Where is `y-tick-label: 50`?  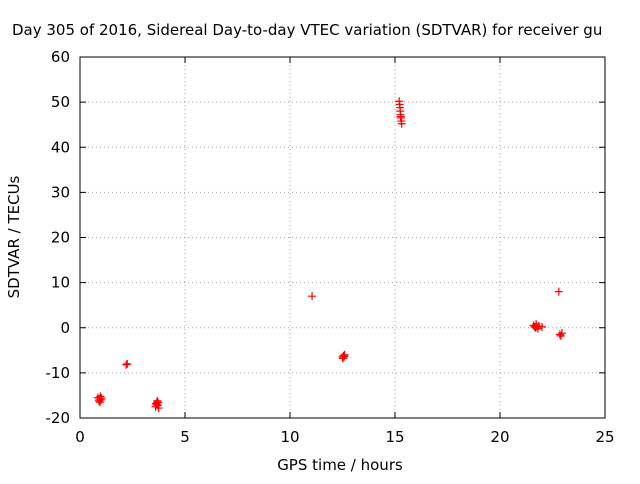
y-tick-label: 50 is located at coordinates (60, 102).